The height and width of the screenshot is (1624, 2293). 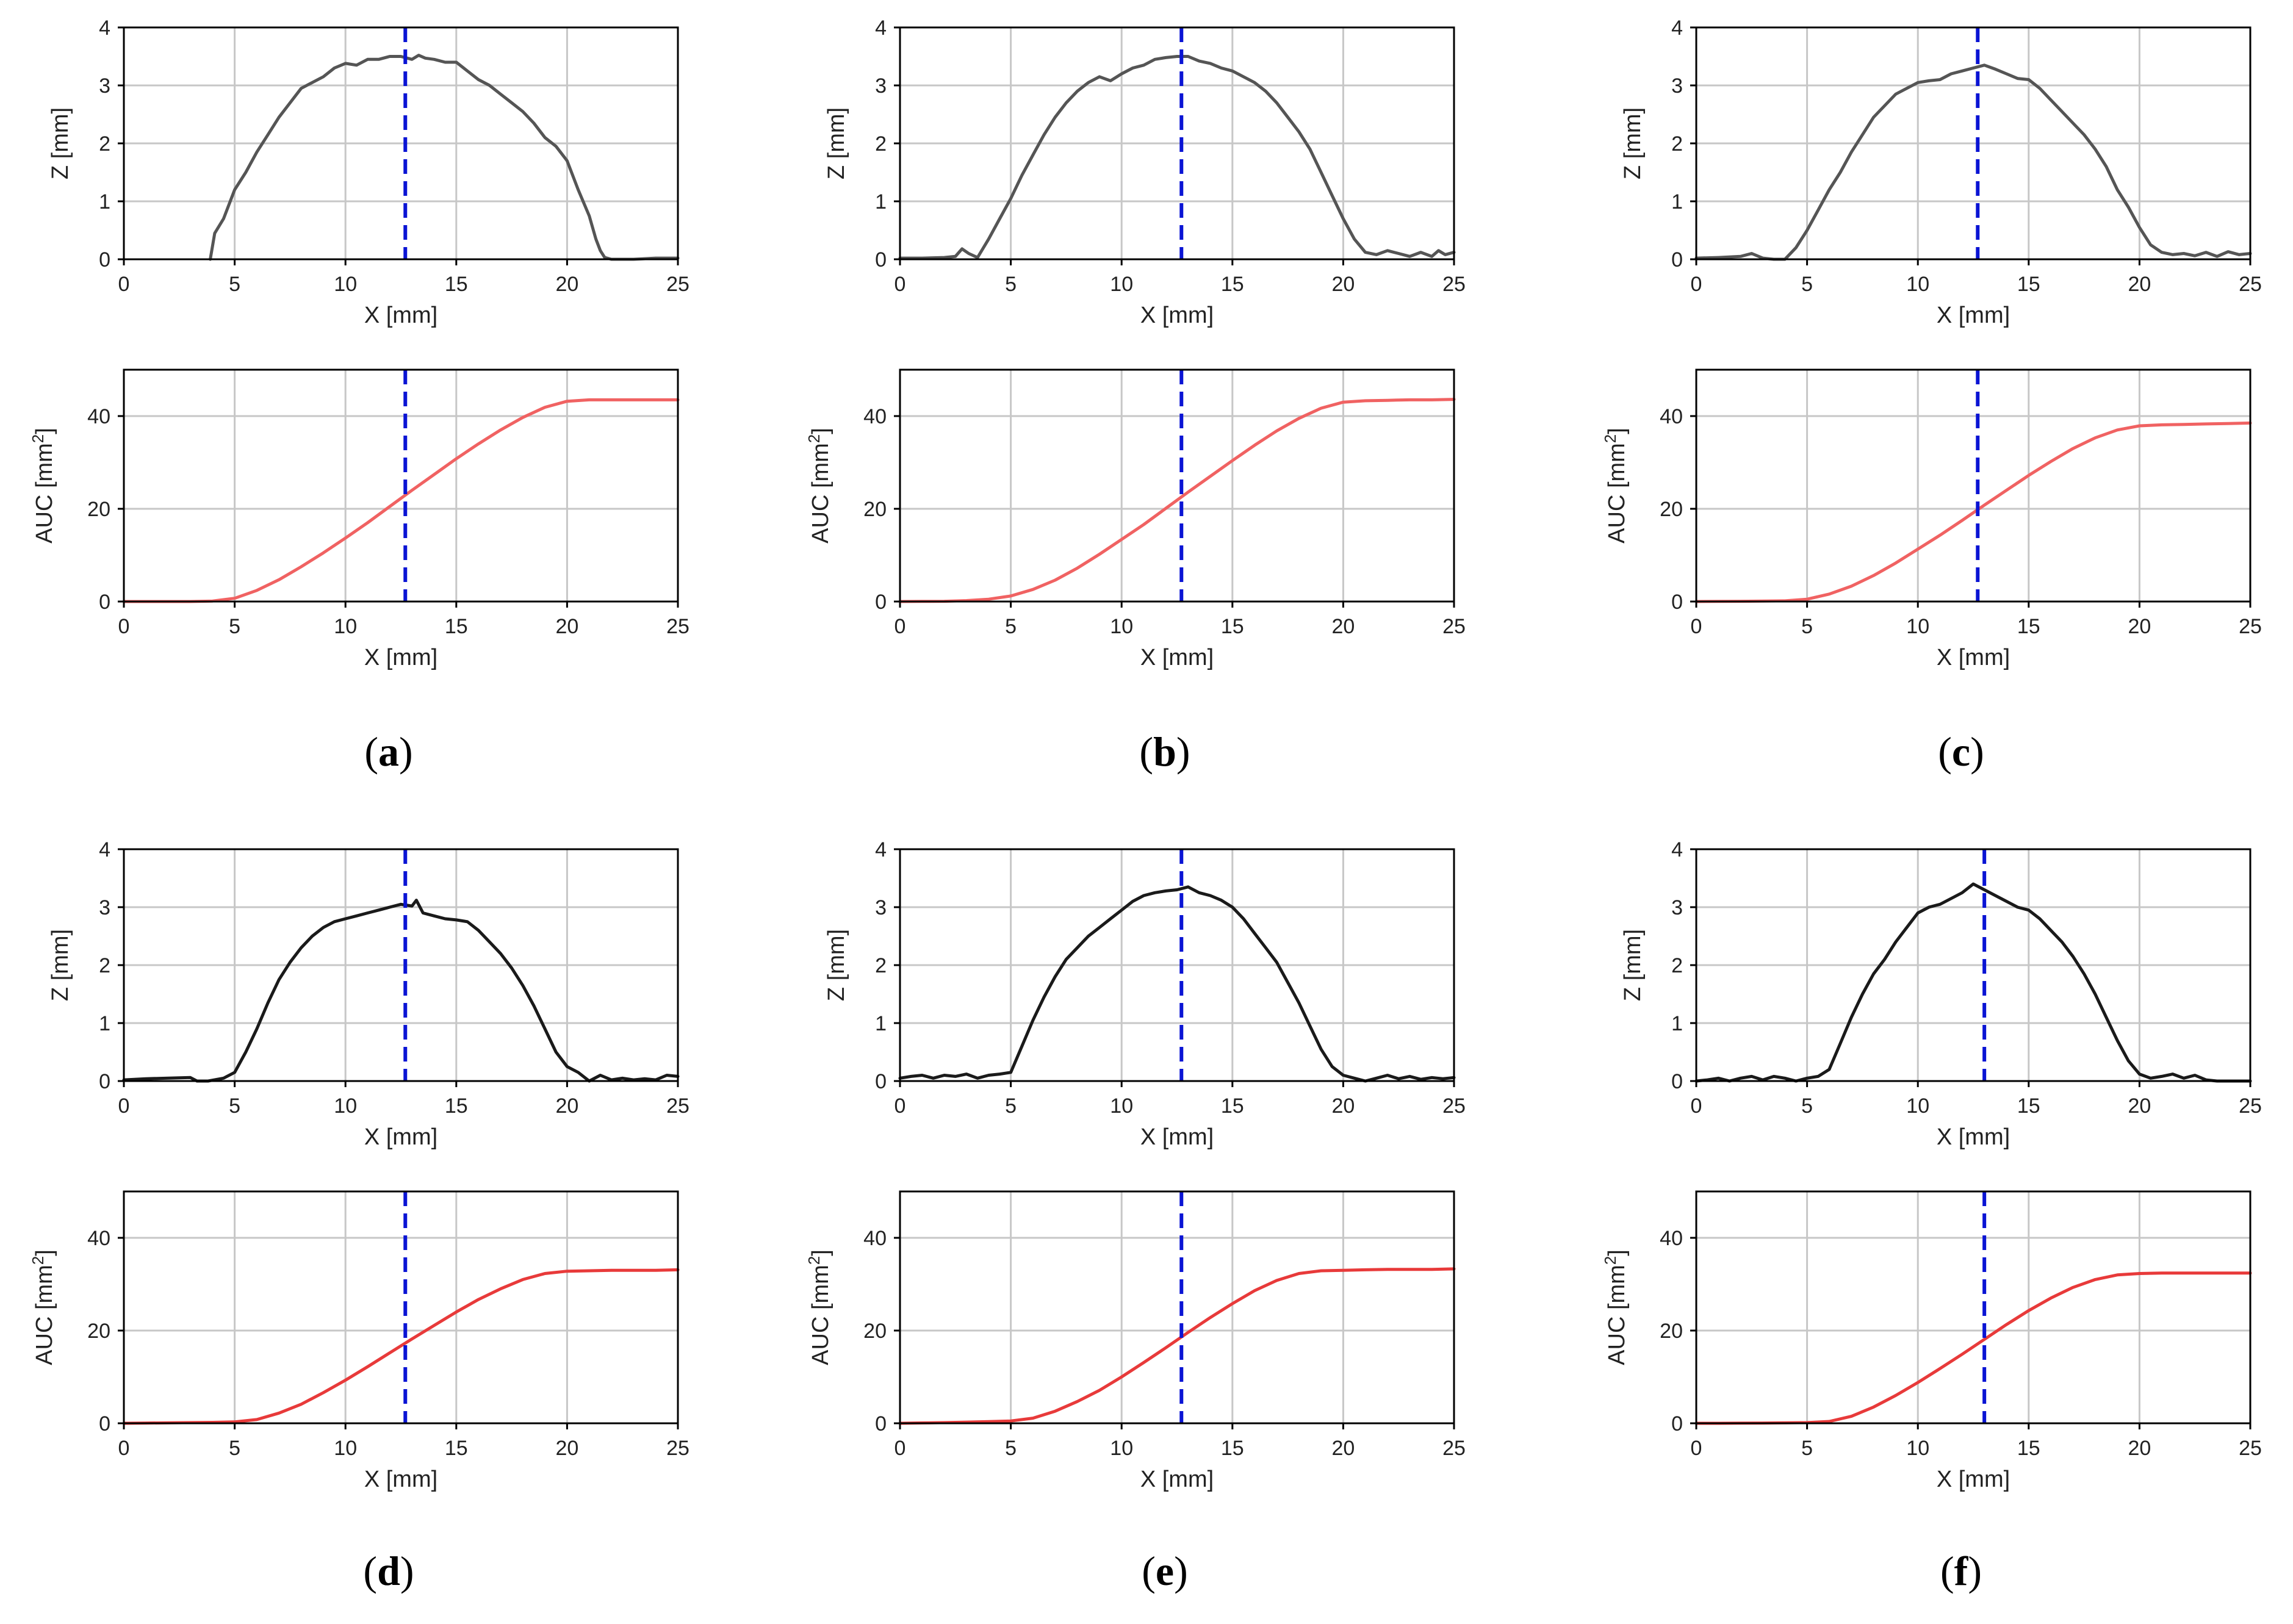 I want to click on auc-axes-f: 0 5 10 15 20 25 0 20 40 X [mm] AUC [mm2], so click(x=1931, y=1341).